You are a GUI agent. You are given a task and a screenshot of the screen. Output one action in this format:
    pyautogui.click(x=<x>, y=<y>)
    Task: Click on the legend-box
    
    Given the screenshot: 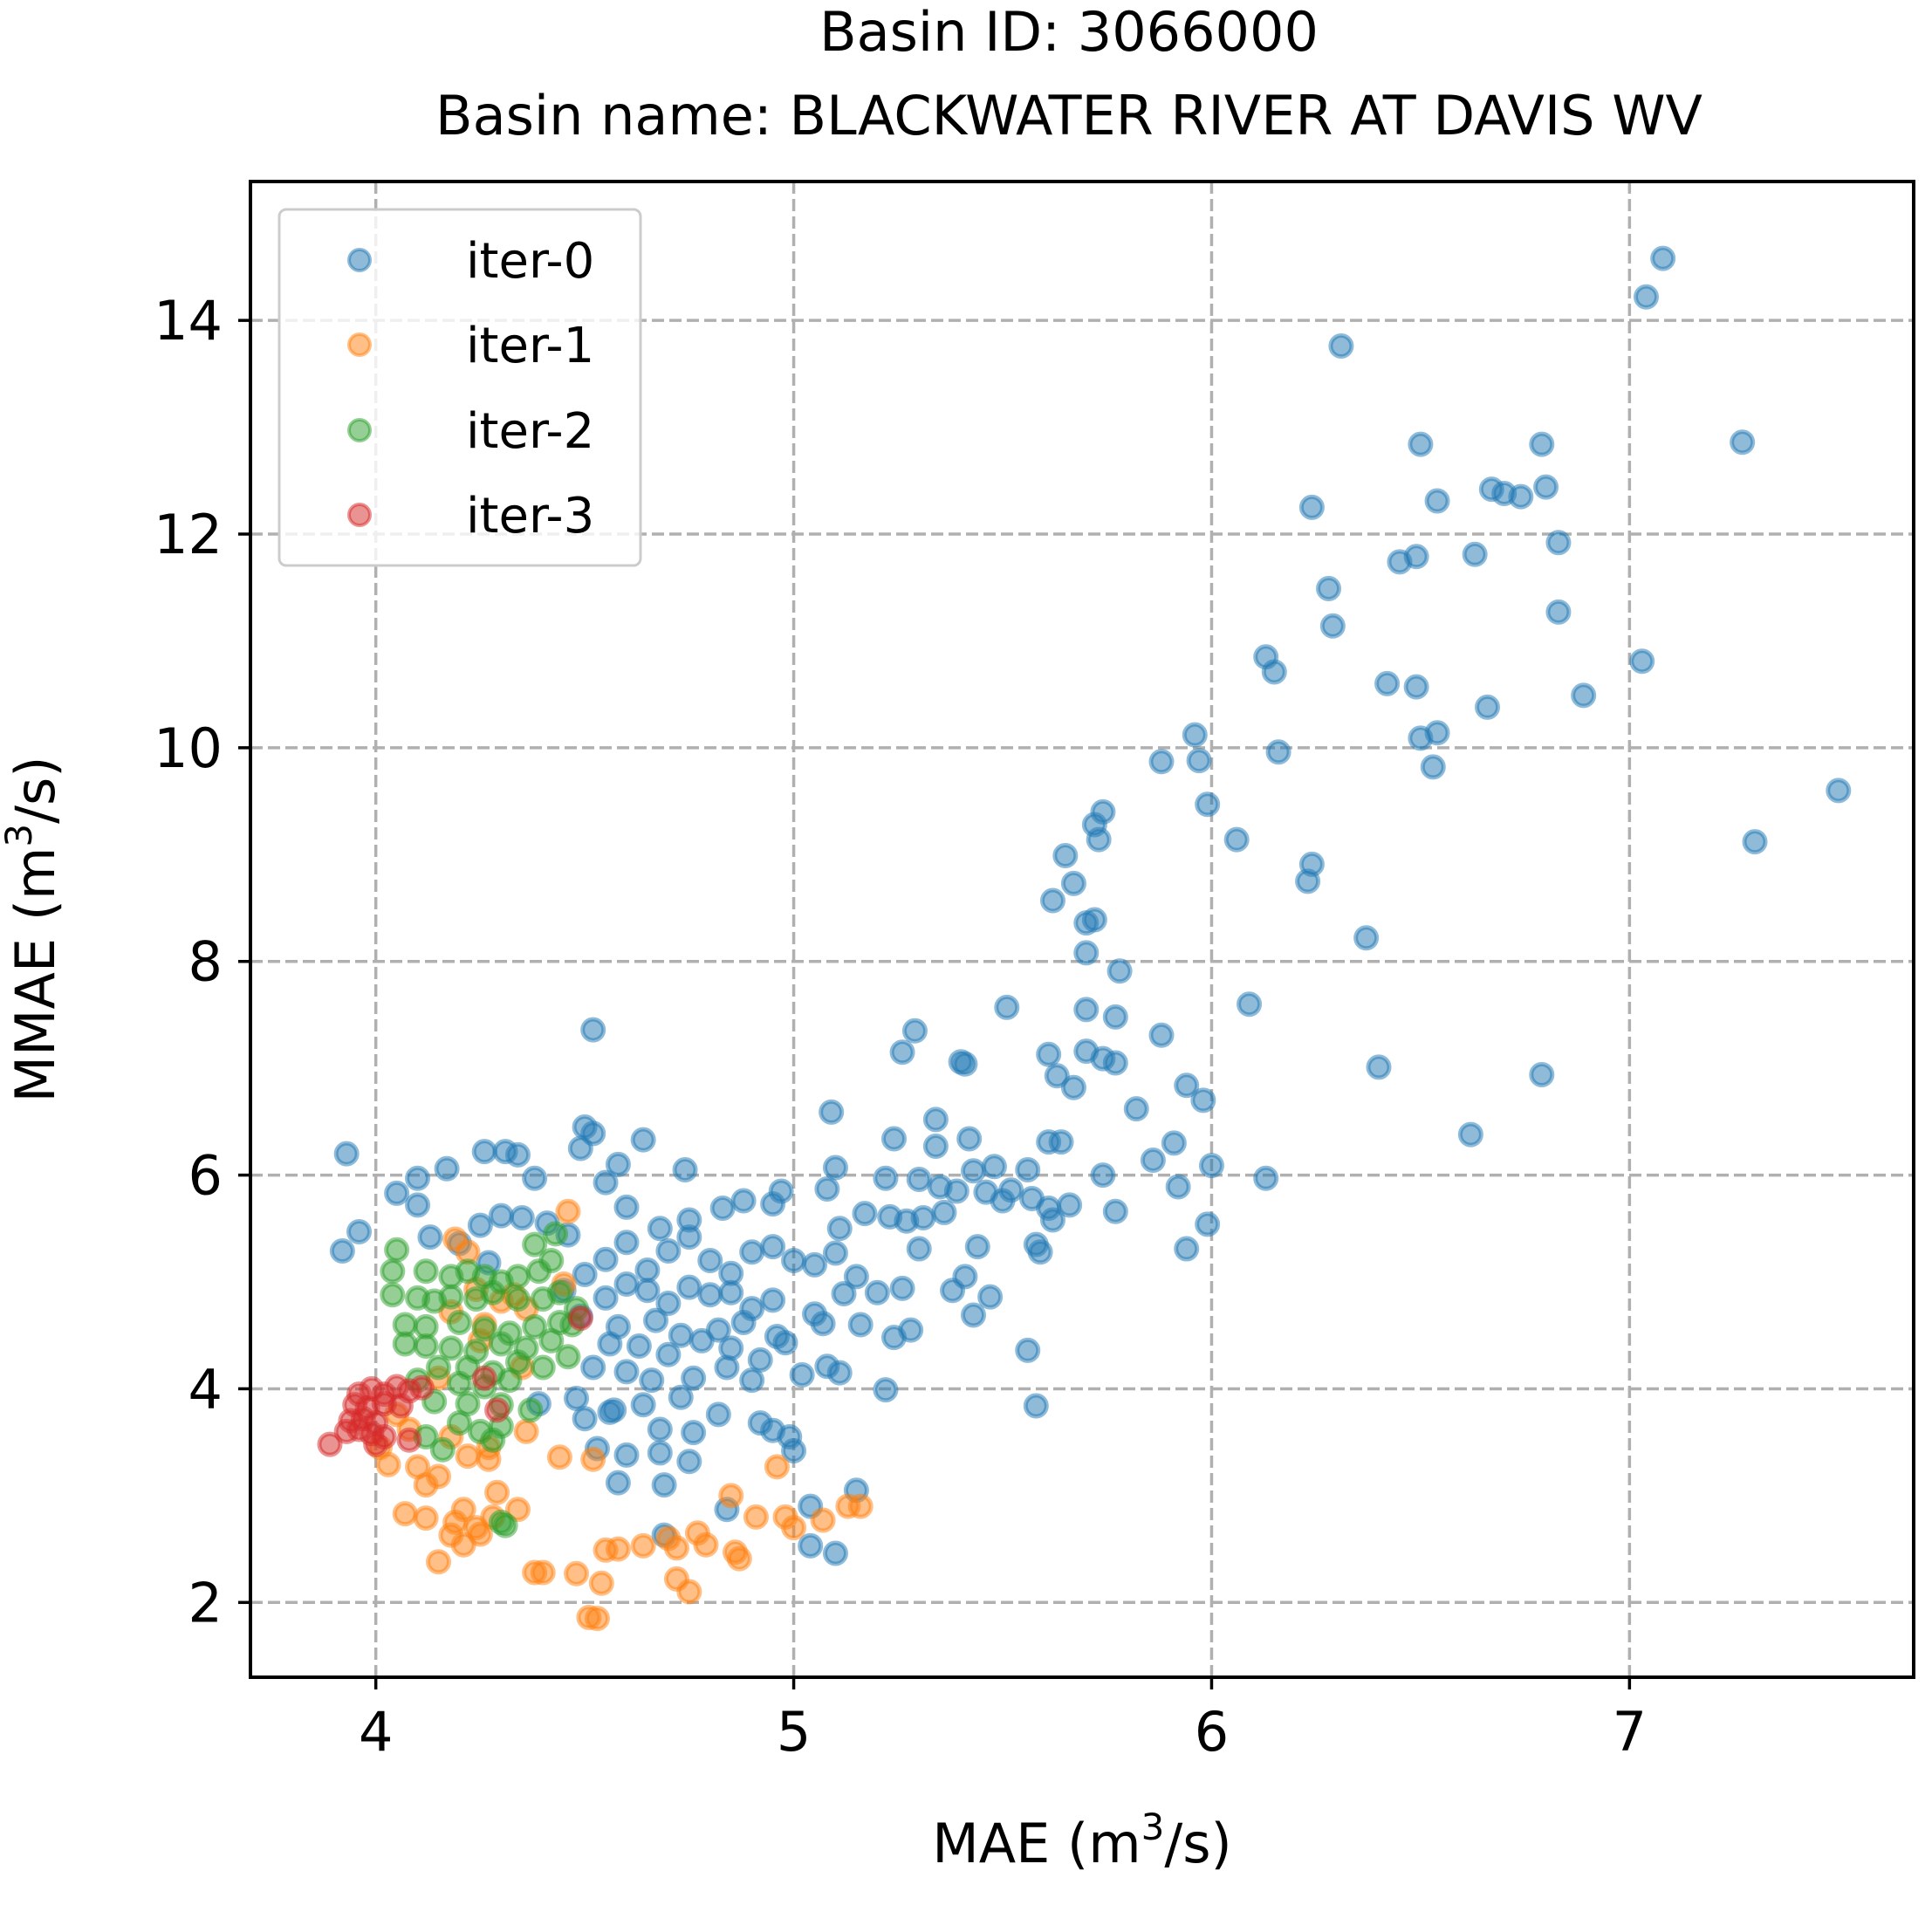 What is the action you would take?
    pyautogui.click(x=460, y=388)
    